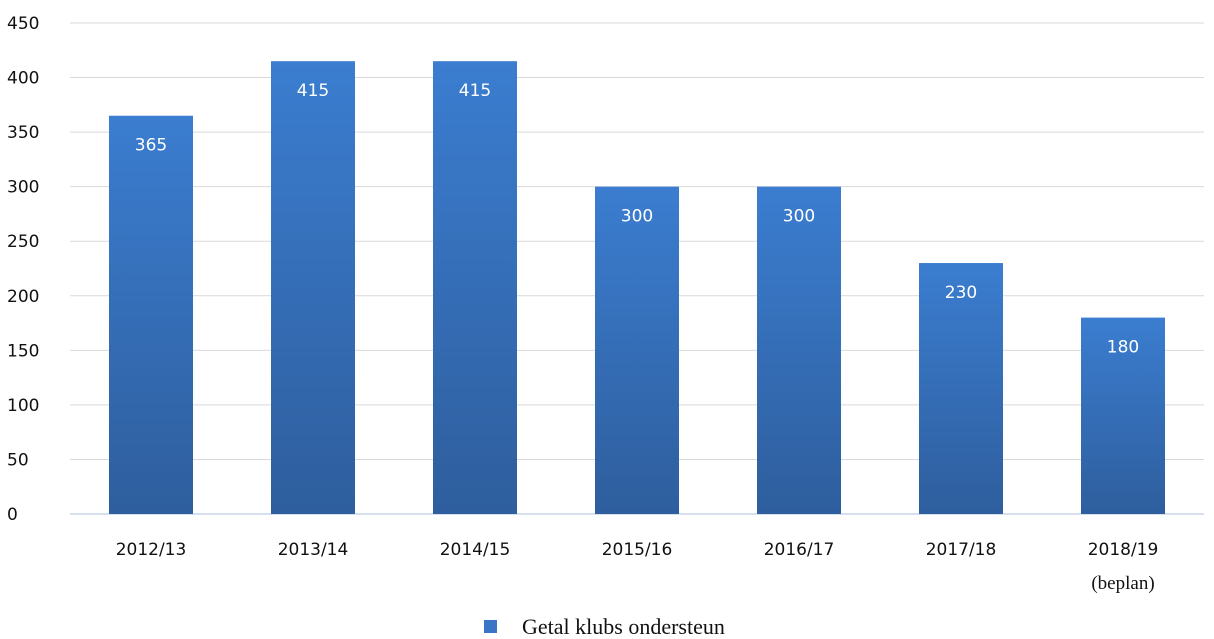  I want to click on x-tick-label: 2017/18, so click(961, 550).